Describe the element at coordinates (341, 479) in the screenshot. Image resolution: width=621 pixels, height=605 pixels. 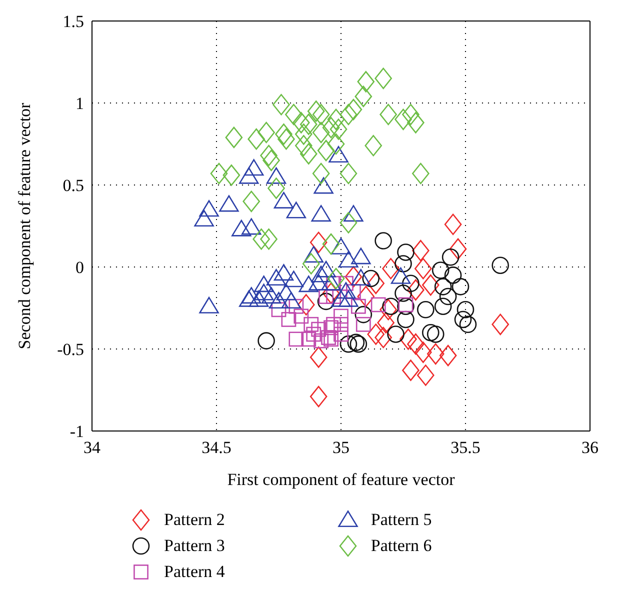
I see `x-axis-title: First component of feature vector` at that location.